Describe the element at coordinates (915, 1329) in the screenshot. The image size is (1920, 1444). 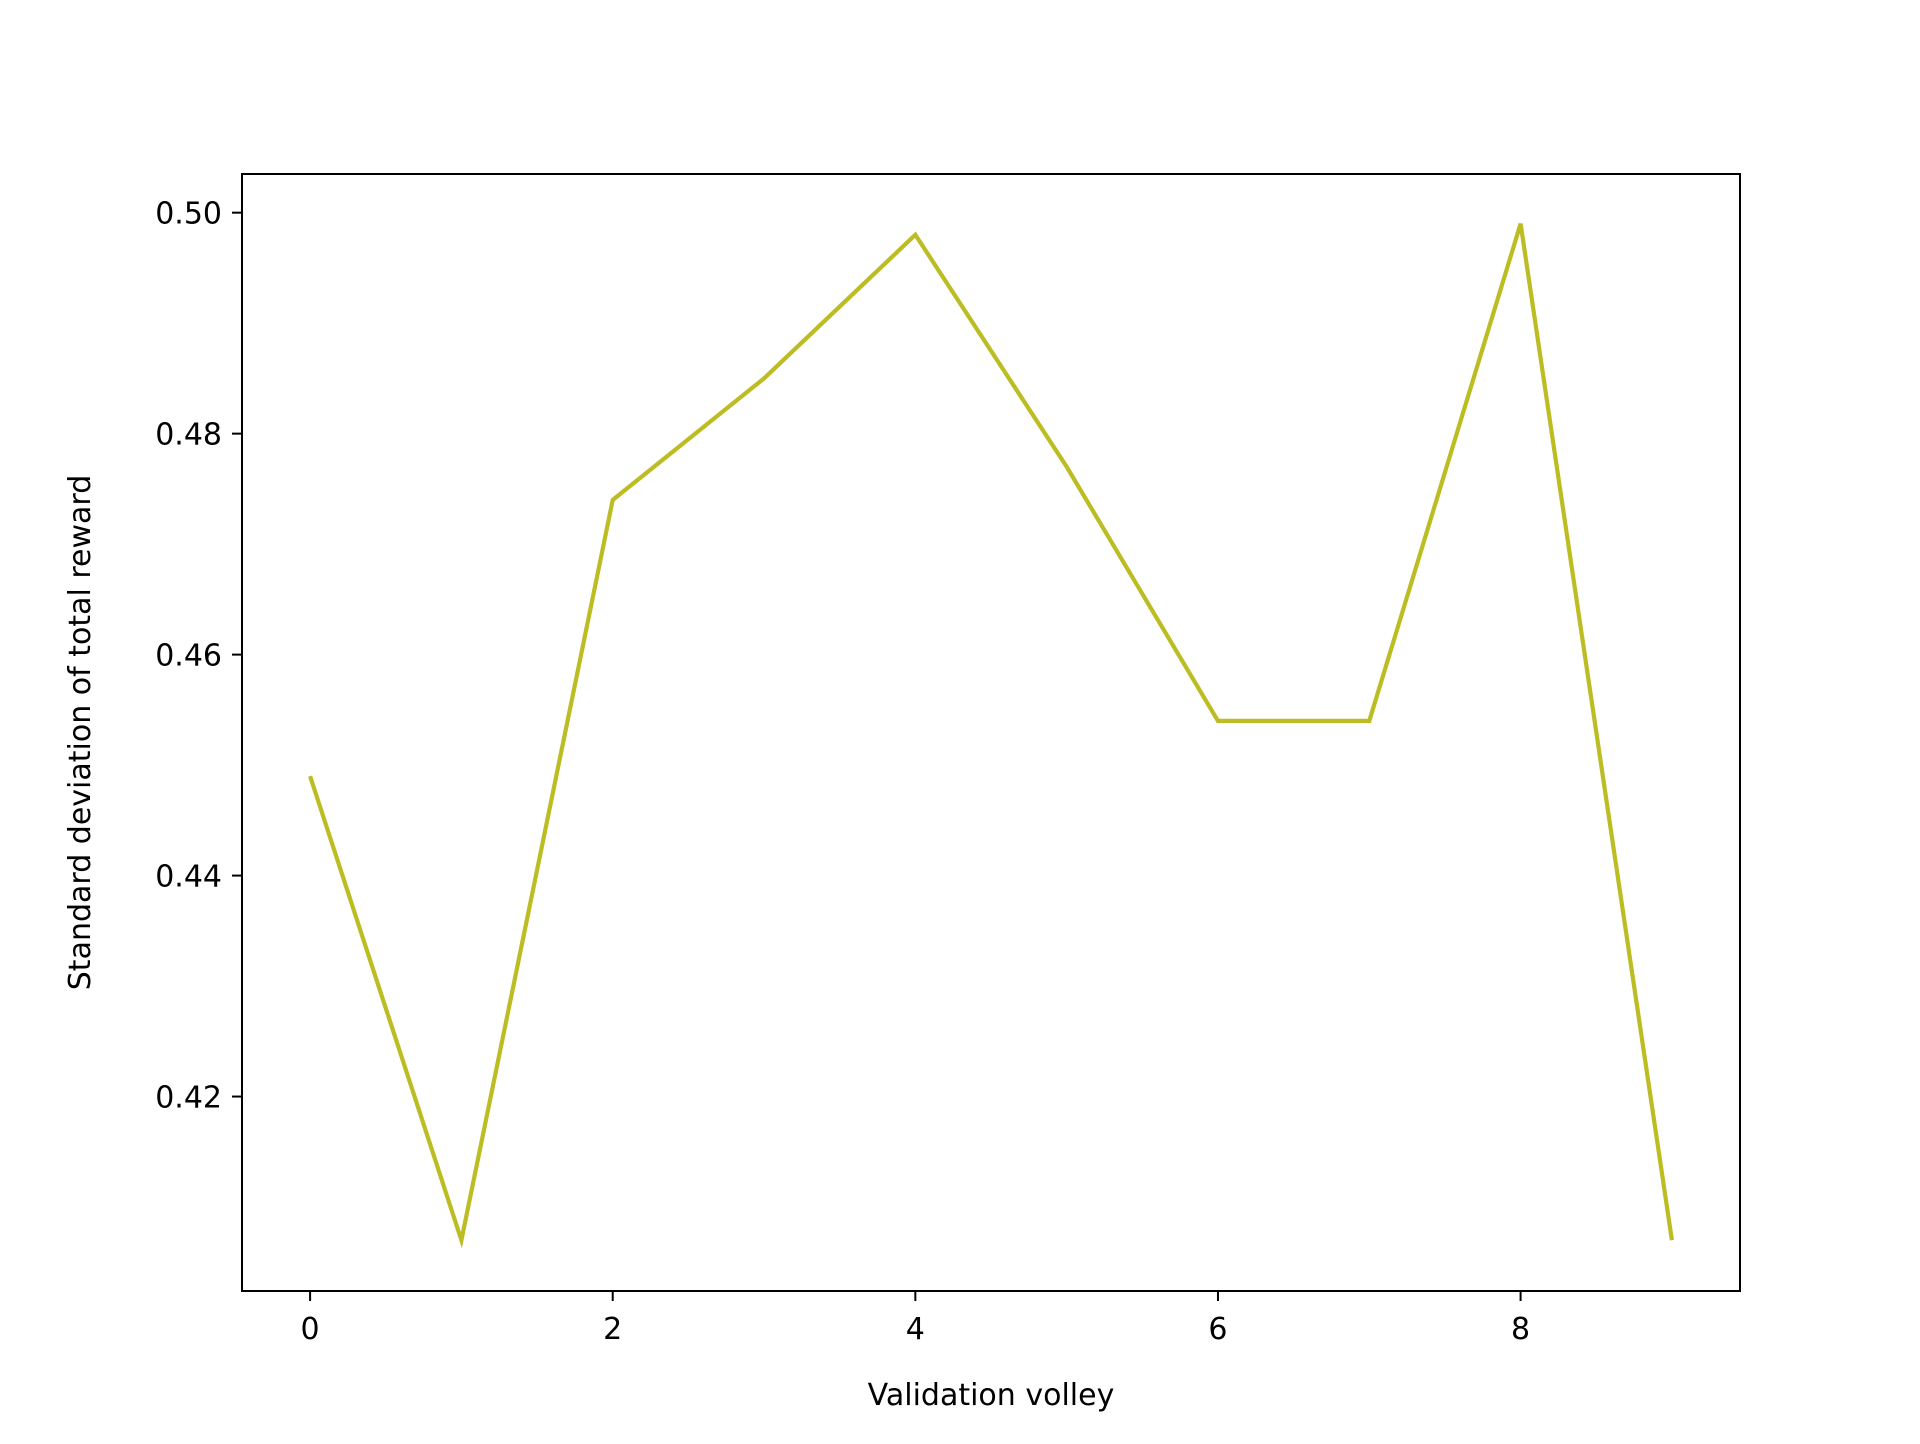
I see `x-tick-label: 4` at that location.